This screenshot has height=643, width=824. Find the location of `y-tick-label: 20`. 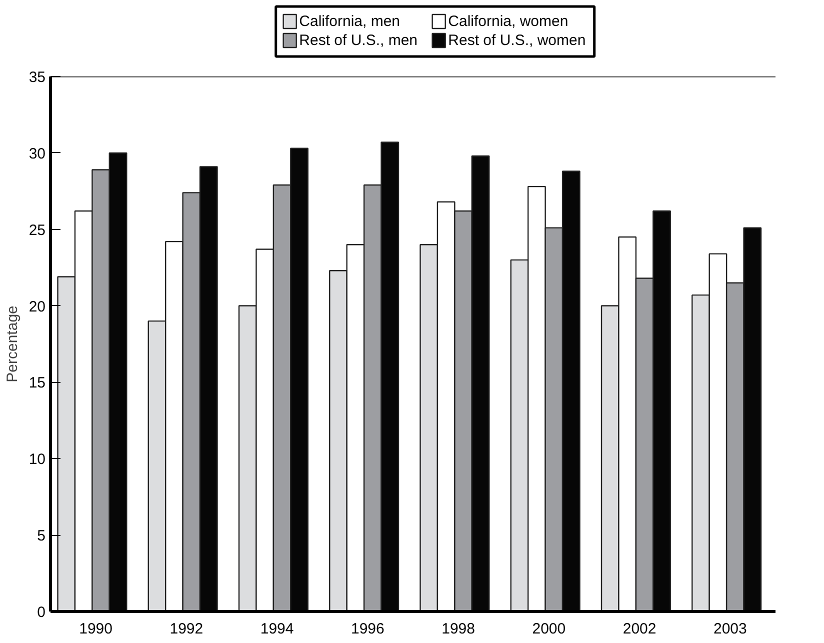

y-tick-label: 20 is located at coordinates (37, 307).